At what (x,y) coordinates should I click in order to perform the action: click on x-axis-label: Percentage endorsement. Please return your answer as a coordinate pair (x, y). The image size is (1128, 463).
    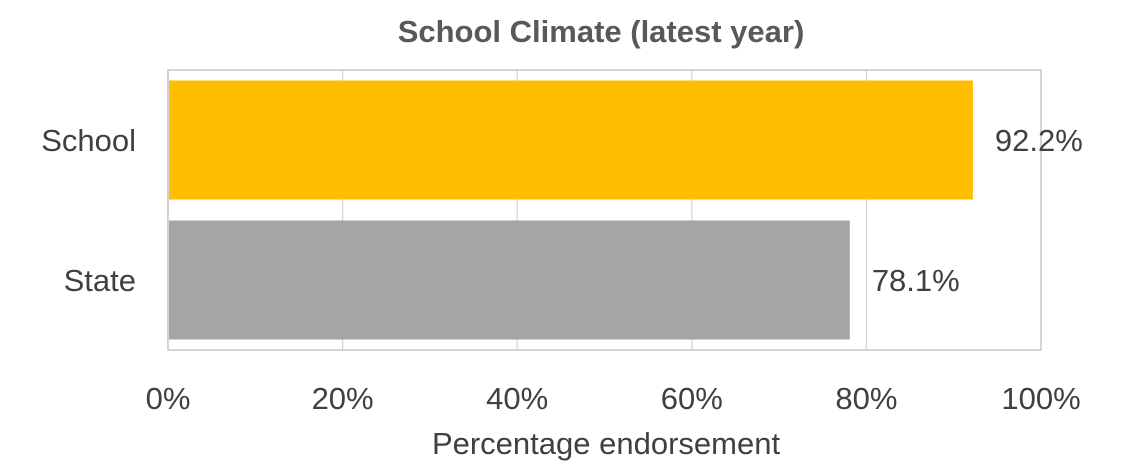
    Looking at the image, I should click on (606, 443).